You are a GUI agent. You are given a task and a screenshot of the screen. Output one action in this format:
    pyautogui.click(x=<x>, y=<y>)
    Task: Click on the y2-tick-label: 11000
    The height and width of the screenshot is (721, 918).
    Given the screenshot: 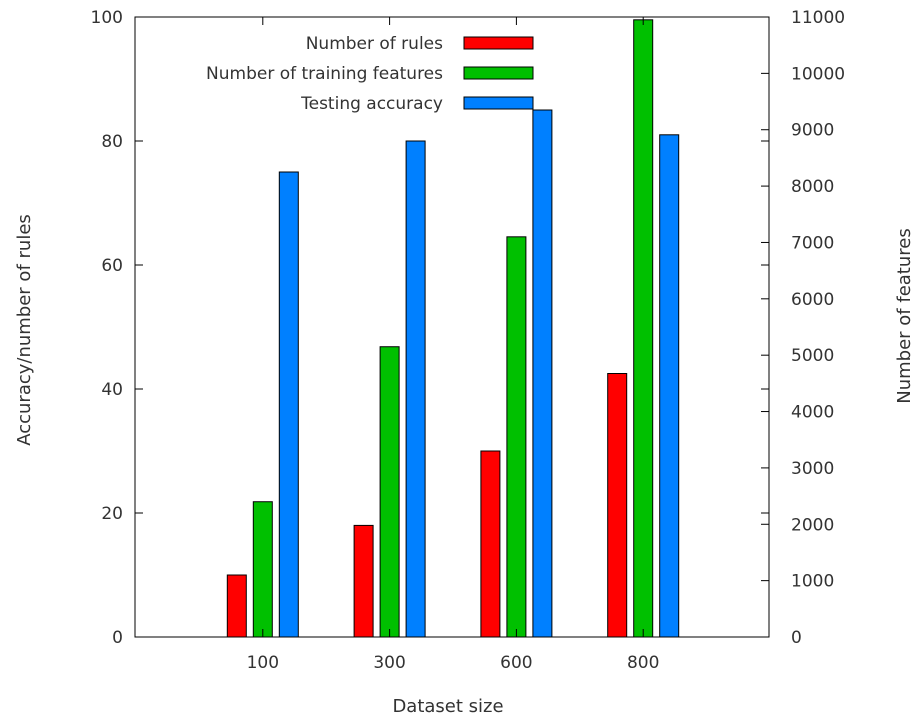 What is the action you would take?
    pyautogui.click(x=818, y=18)
    